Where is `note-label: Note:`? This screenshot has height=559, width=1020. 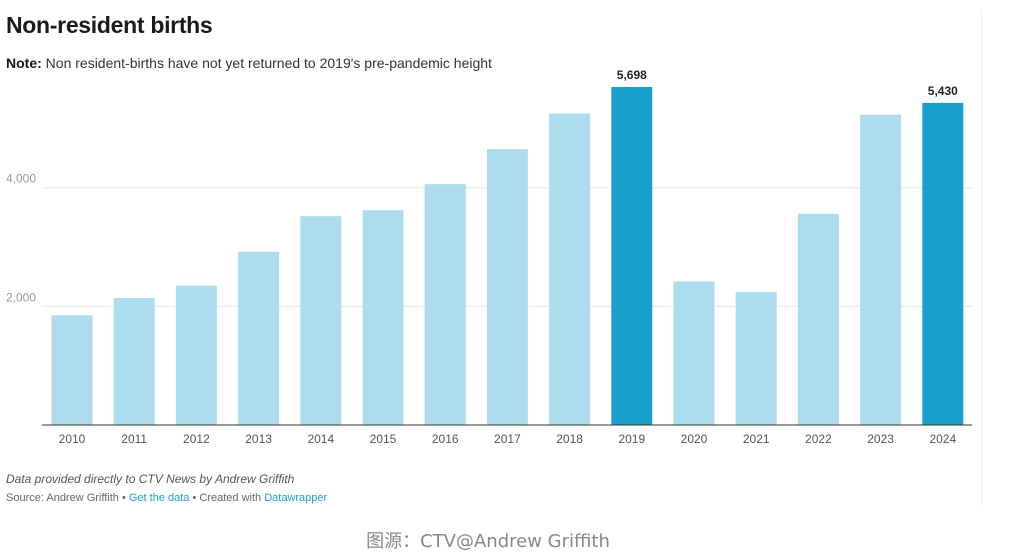
note-label: Note: is located at coordinates (24, 63).